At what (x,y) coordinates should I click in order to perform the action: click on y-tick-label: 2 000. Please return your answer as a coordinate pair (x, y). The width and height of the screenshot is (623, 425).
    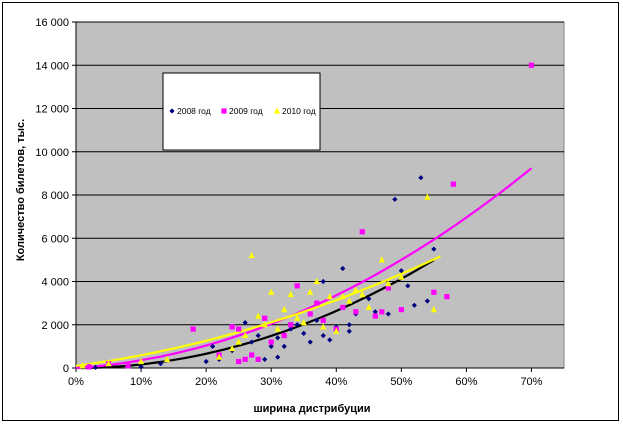
    Looking at the image, I should click on (55, 326).